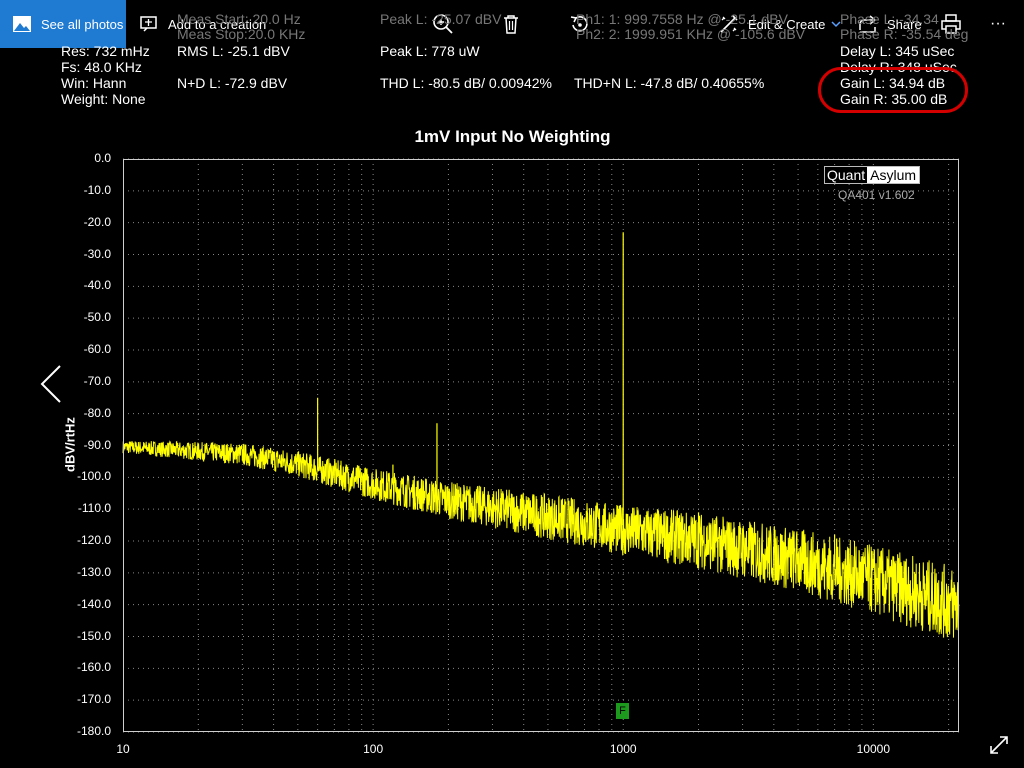 The height and width of the screenshot is (768, 1024). What do you see at coordinates (22, 24) in the screenshot?
I see `photo-icon` at bounding box center [22, 24].